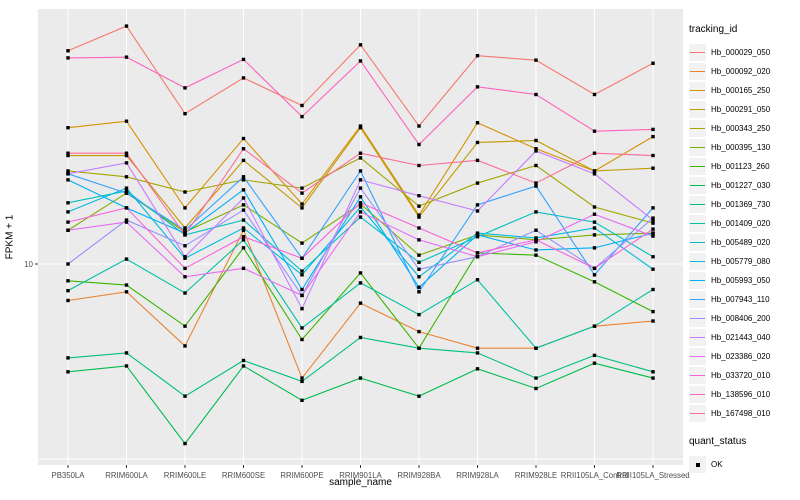  Describe the element at coordinates (744, 109) in the screenshot. I see `legend-item-Hb_000291_050: Hb_000291_050` at that location.